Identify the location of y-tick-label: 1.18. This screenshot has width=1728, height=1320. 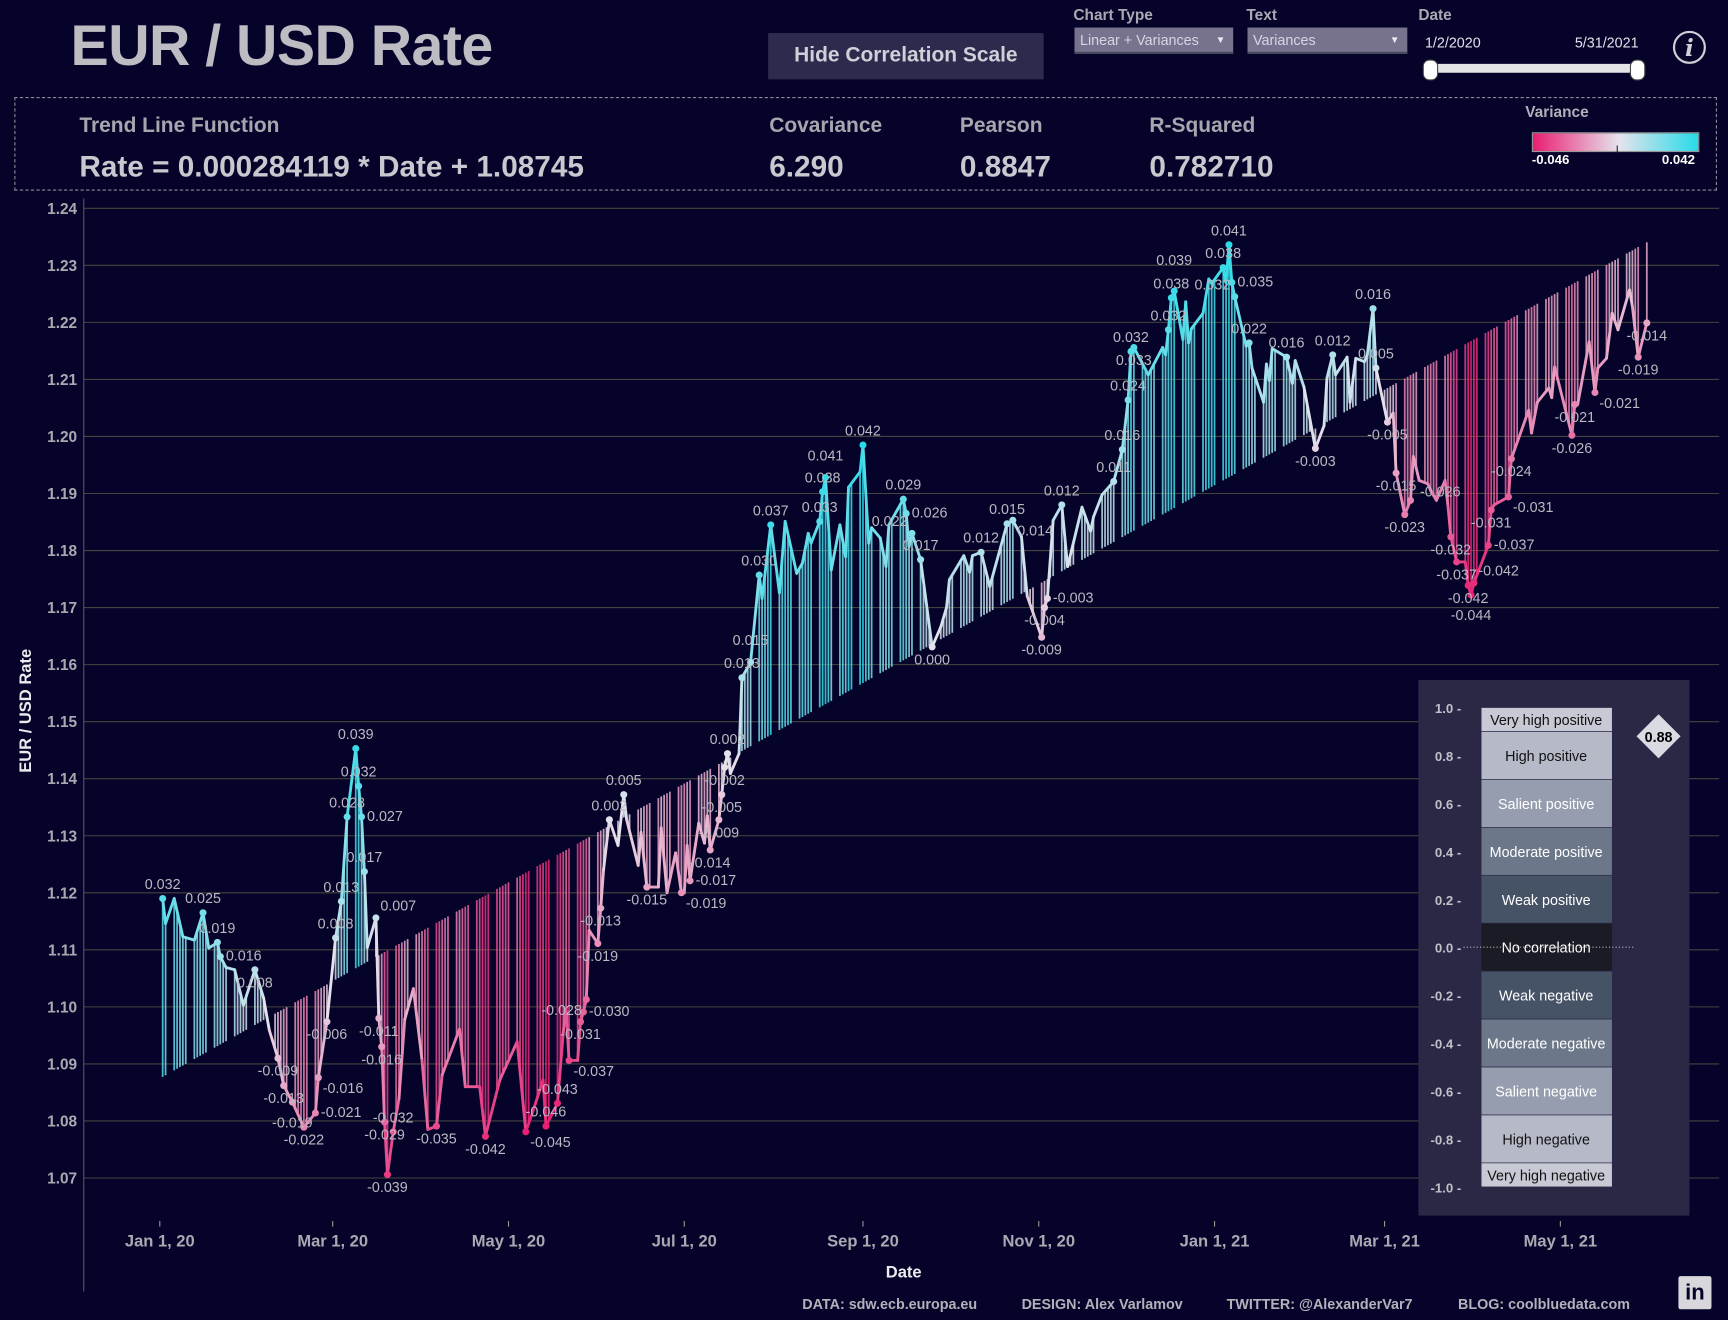
(62, 551).